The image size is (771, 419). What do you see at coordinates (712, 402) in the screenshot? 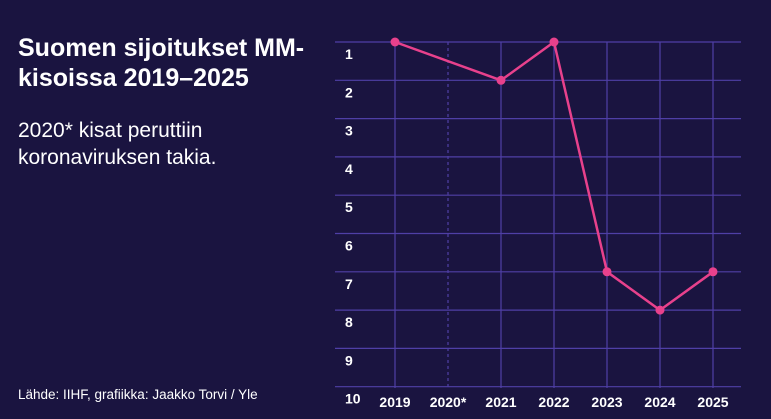
I see `x-tick-label: 2025` at bounding box center [712, 402].